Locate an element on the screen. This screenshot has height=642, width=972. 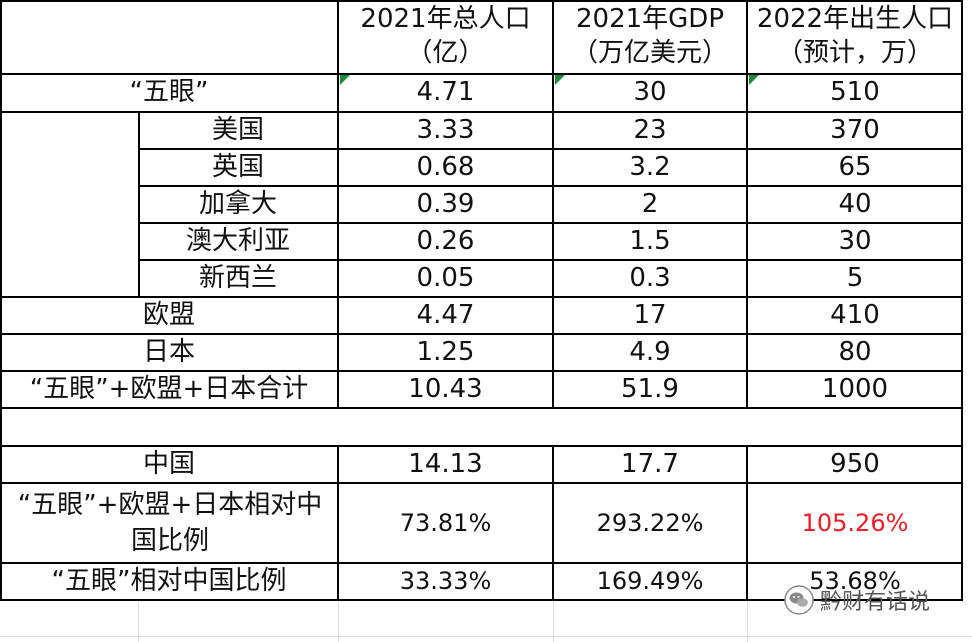
row-label-eu: 欧盟 is located at coordinates (168, 314).